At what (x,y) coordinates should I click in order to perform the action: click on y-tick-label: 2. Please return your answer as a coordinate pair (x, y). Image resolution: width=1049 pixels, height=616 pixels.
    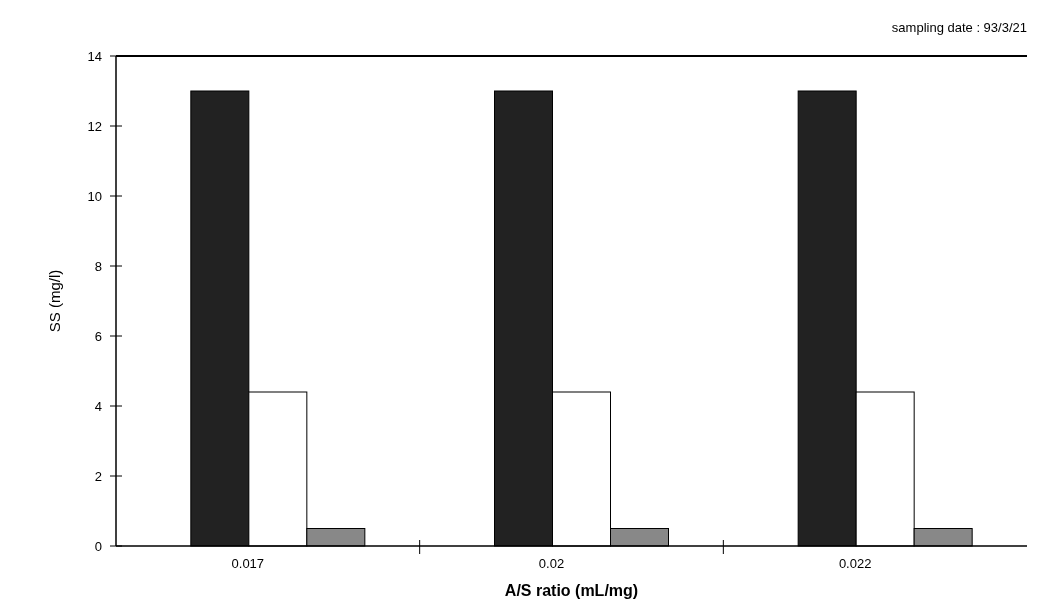
    Looking at the image, I should click on (98, 476).